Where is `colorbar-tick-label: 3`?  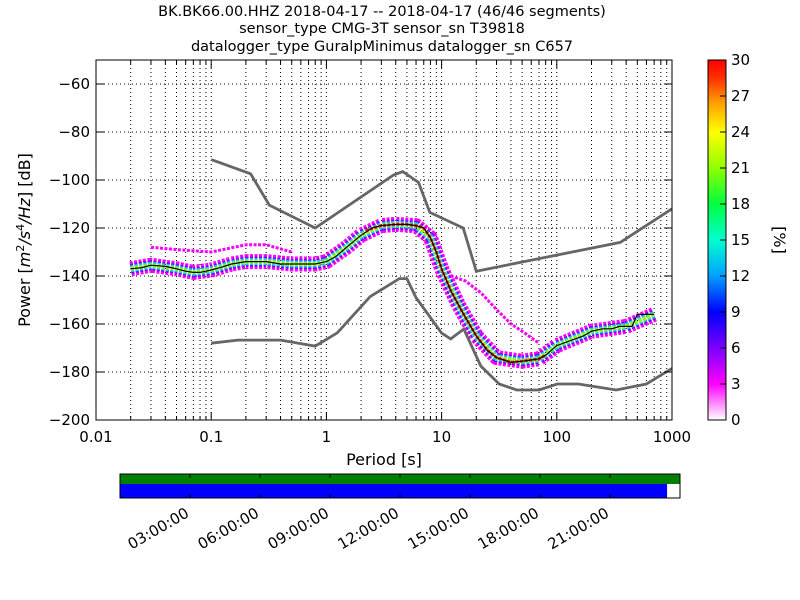
colorbar-tick-label: 3 is located at coordinates (736, 384).